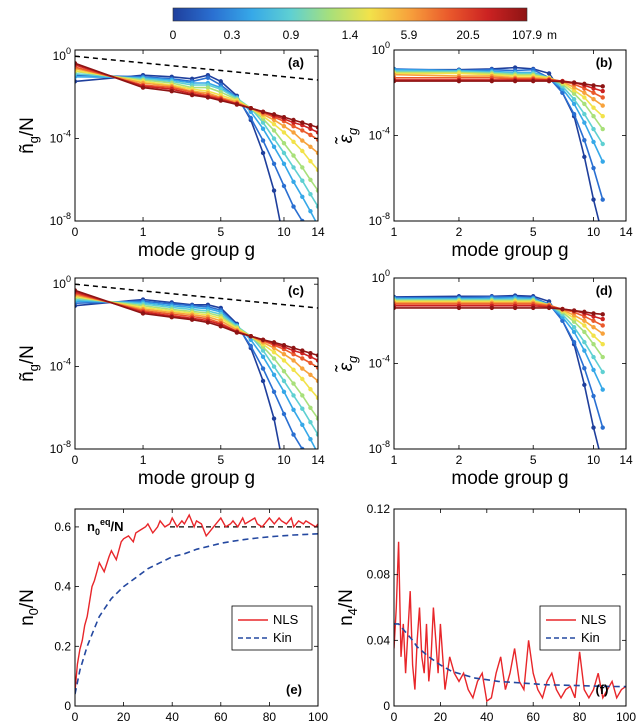  I want to click on x-tick-label: 0, so click(75, 460).